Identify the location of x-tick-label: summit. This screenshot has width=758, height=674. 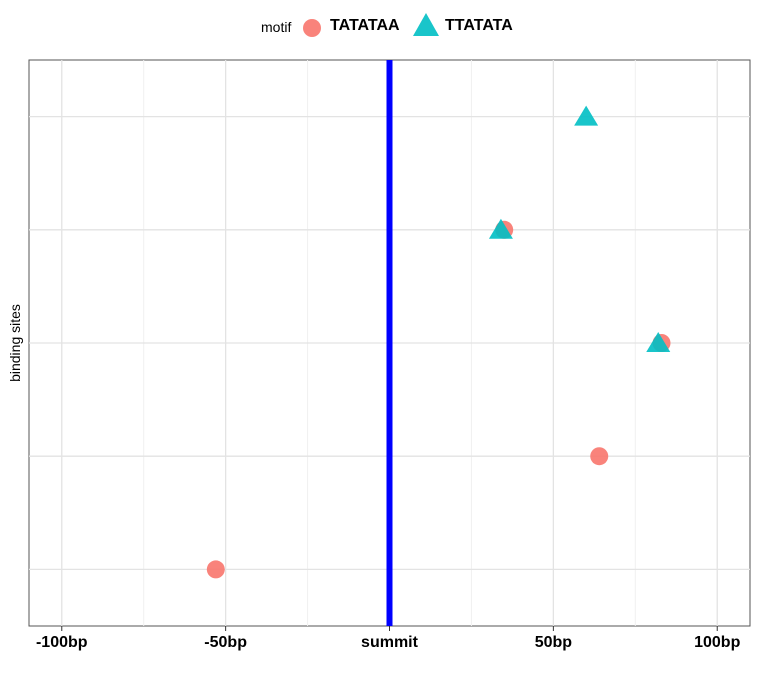
(390, 642).